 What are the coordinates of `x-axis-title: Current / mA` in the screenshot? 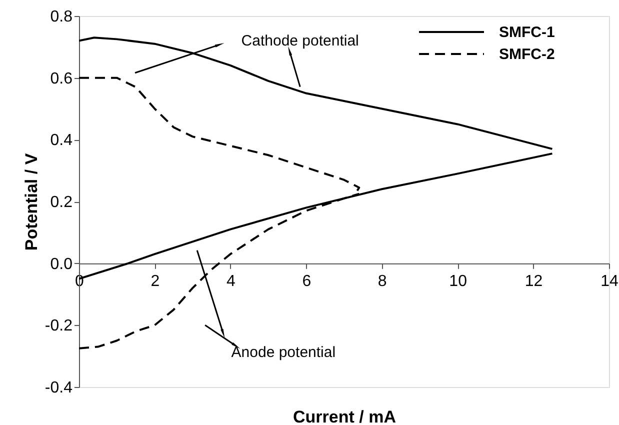 It's located at (344, 416).